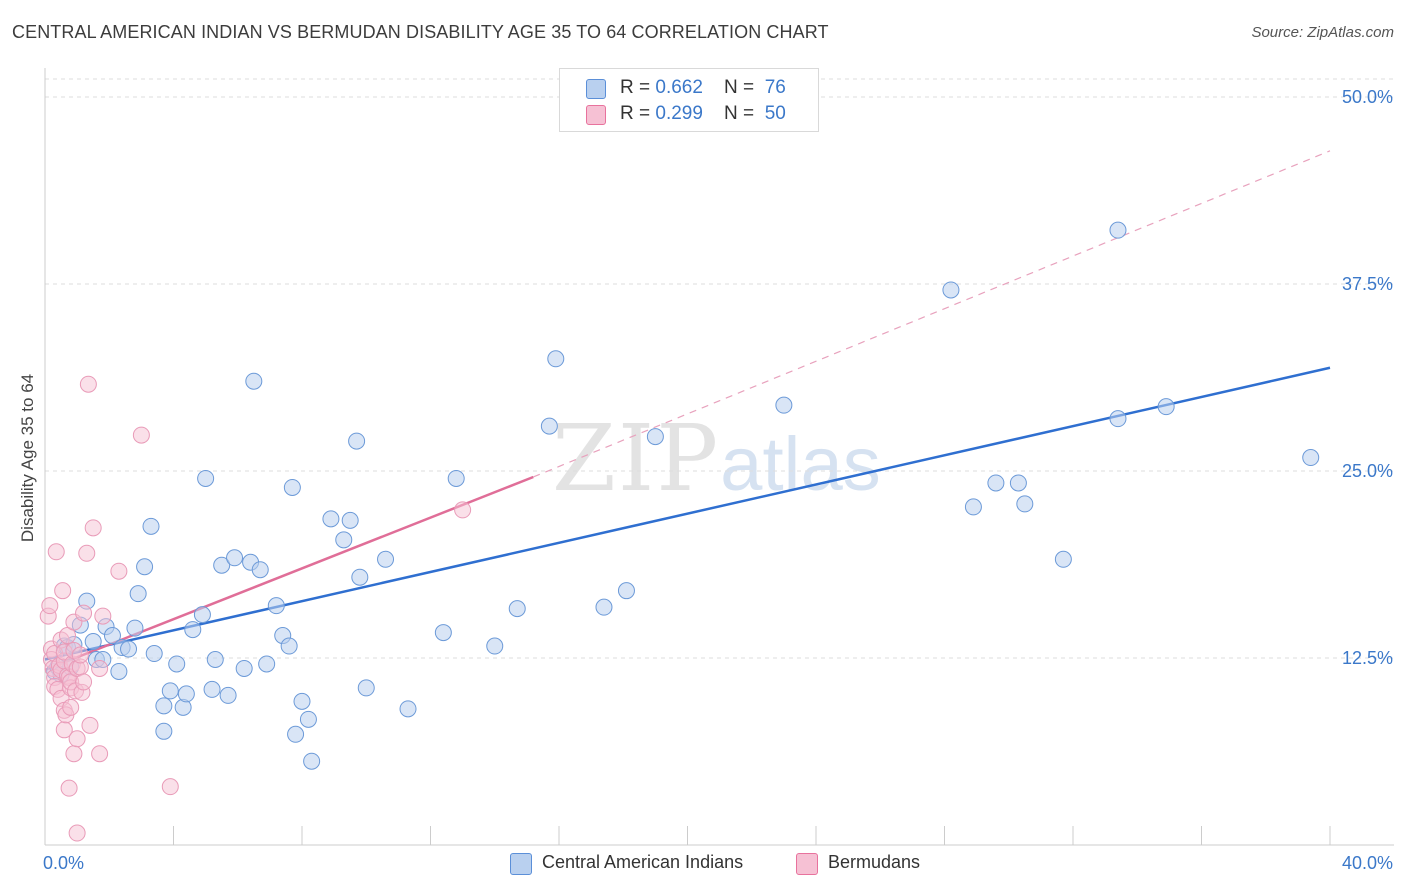 The height and width of the screenshot is (892, 1406). Describe the element at coordinates (521, 864) in the screenshot. I see `legend-blue-swatch` at that location.